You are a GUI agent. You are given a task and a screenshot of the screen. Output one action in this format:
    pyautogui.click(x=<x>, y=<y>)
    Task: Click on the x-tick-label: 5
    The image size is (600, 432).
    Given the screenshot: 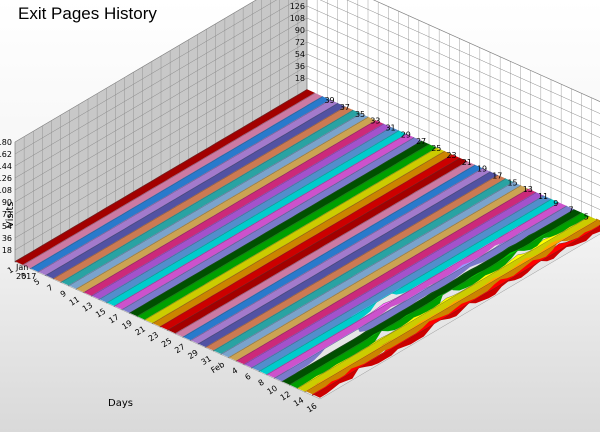 What is the action you would take?
    pyautogui.click(x=36, y=282)
    